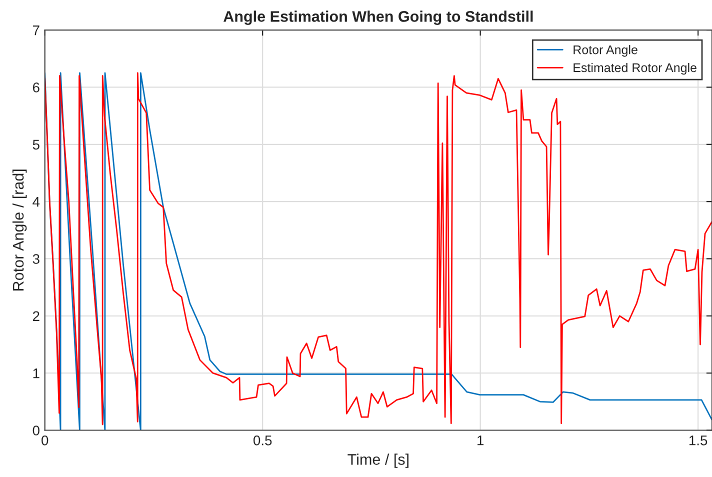 This screenshot has width=712, height=477. Describe the element at coordinates (635, 68) in the screenshot. I see `legend-label: Estimated Rotor Angle` at that location.